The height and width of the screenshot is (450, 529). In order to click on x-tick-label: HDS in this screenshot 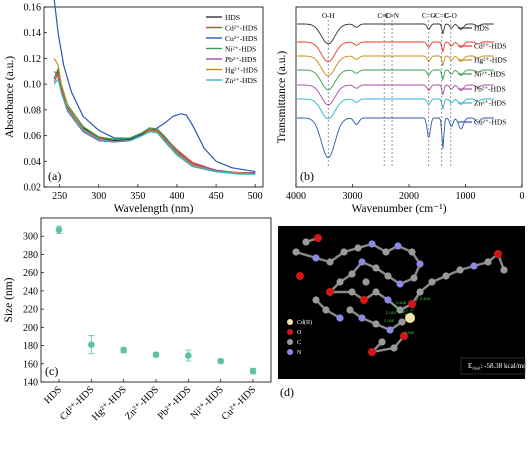, I will do `click(53, 395)`.